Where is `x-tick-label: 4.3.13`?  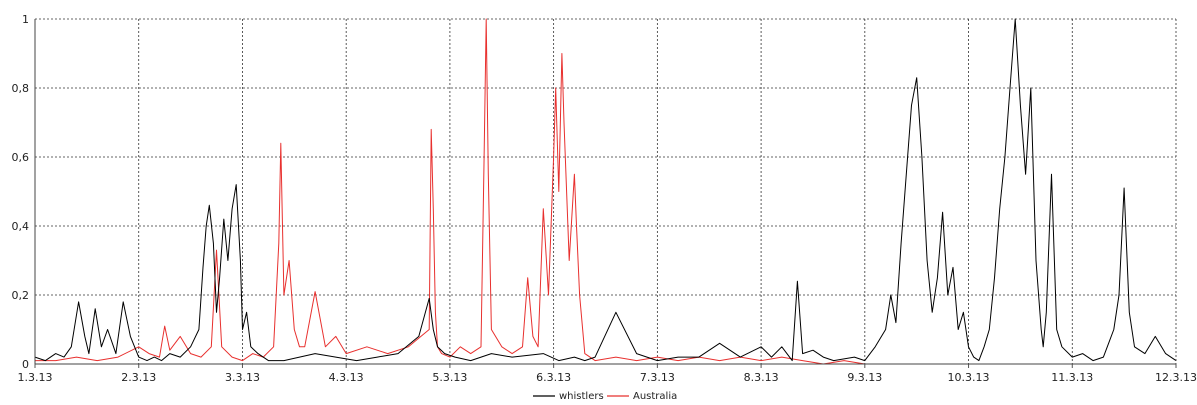 x-tick-label: 4.3.13 is located at coordinates (346, 377).